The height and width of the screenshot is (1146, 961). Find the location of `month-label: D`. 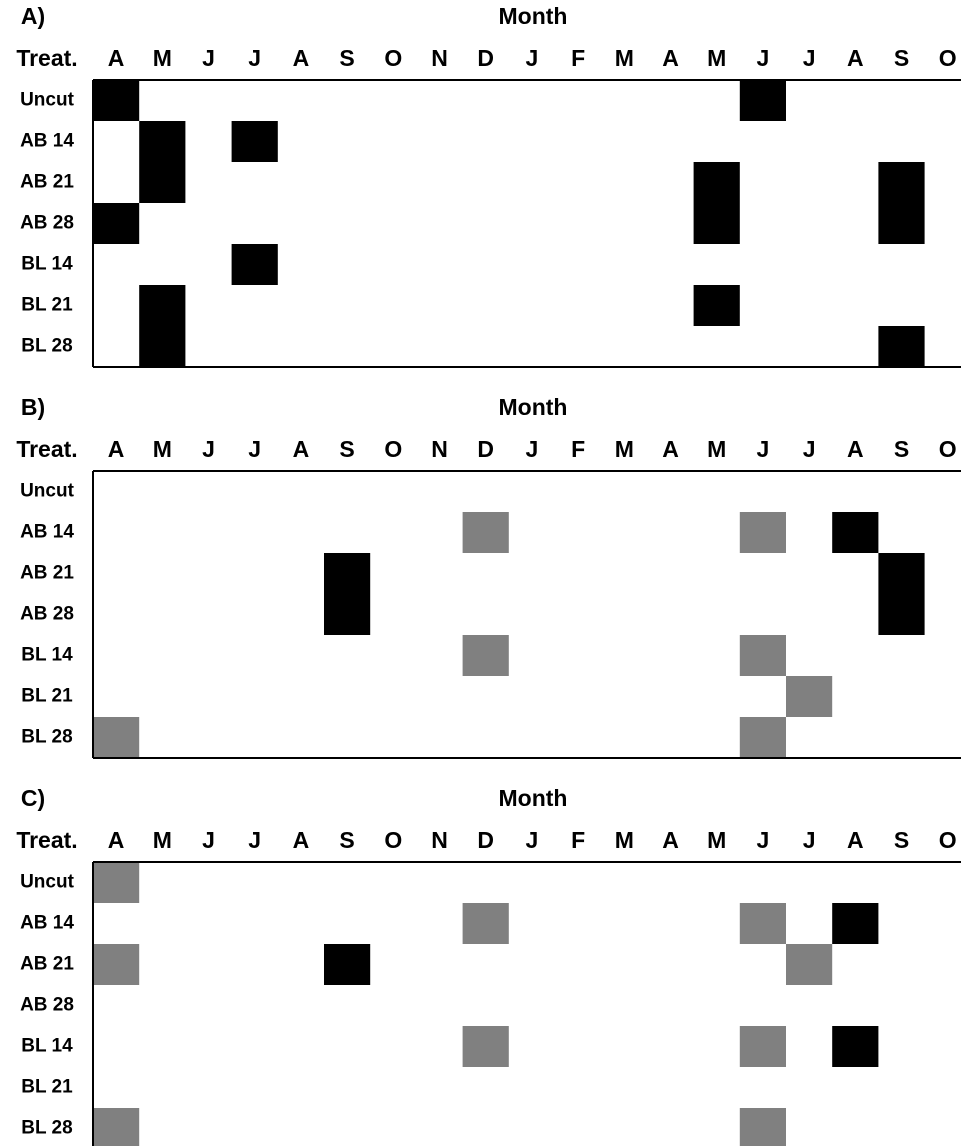

month-label: D is located at coordinates (485, 449).